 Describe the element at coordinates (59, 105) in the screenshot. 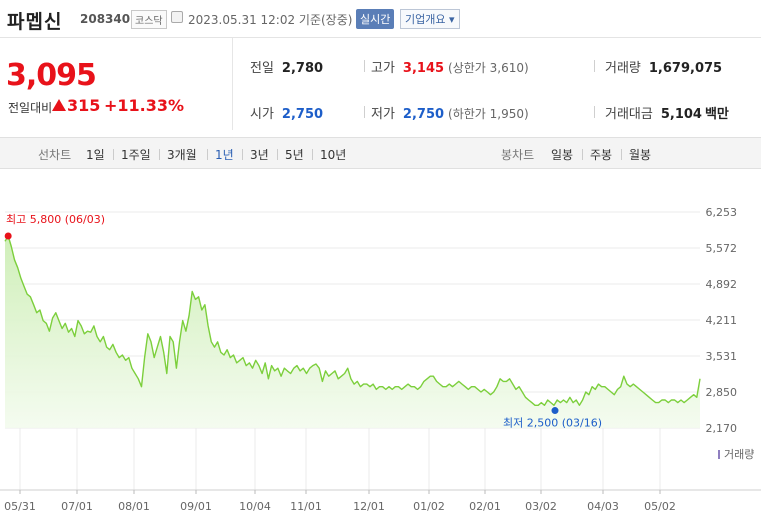

I see `up-triangle-icon` at that location.